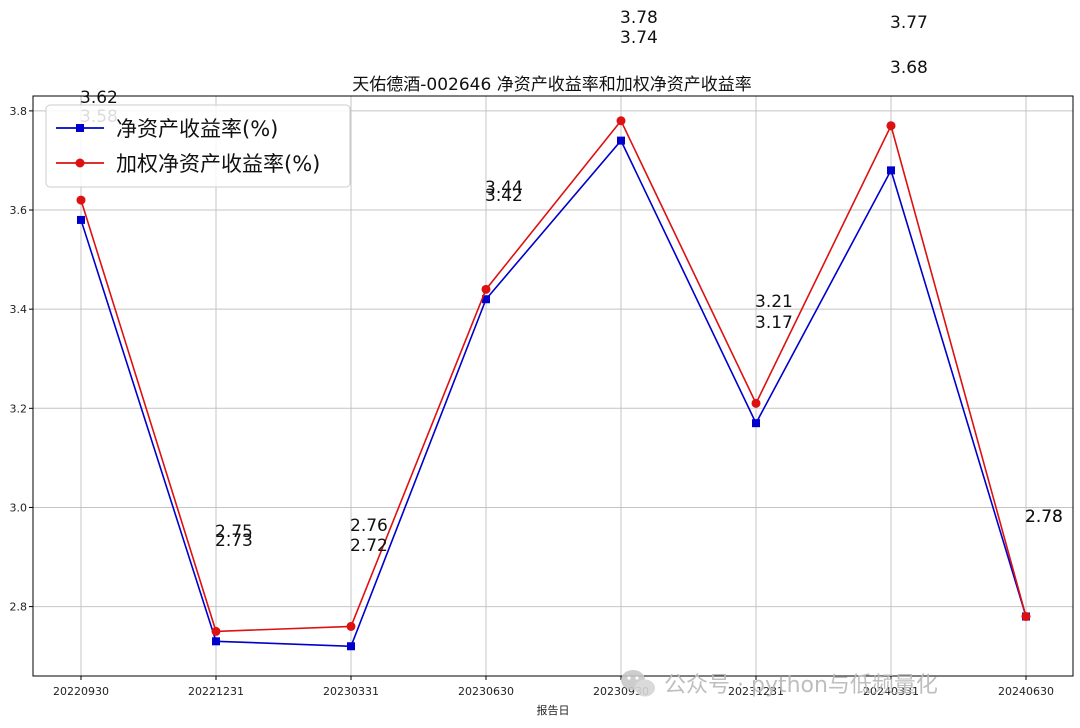 Image resolution: width=1080 pixels, height=728 pixels. I want to click on data-label-weighted-roe: 2.78, so click(1044, 517).